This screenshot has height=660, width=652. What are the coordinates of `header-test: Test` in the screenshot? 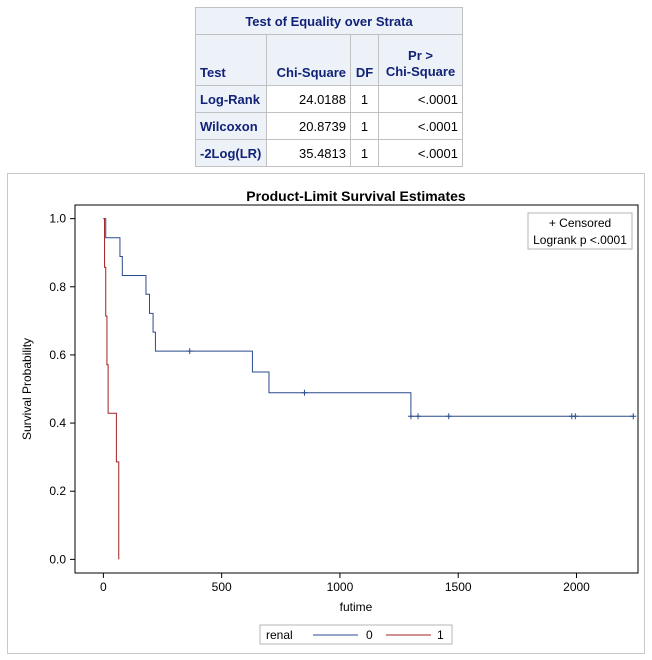 It's located at (231, 60).